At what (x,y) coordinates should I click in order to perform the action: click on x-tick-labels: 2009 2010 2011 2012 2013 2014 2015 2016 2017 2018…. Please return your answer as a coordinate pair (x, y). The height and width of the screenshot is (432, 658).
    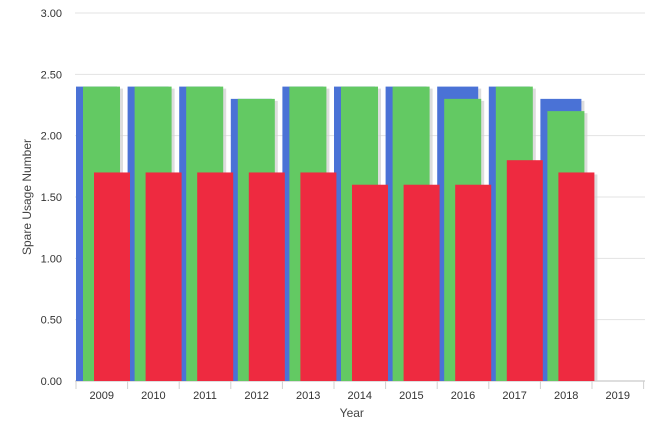
    Looking at the image, I should click on (360, 396).